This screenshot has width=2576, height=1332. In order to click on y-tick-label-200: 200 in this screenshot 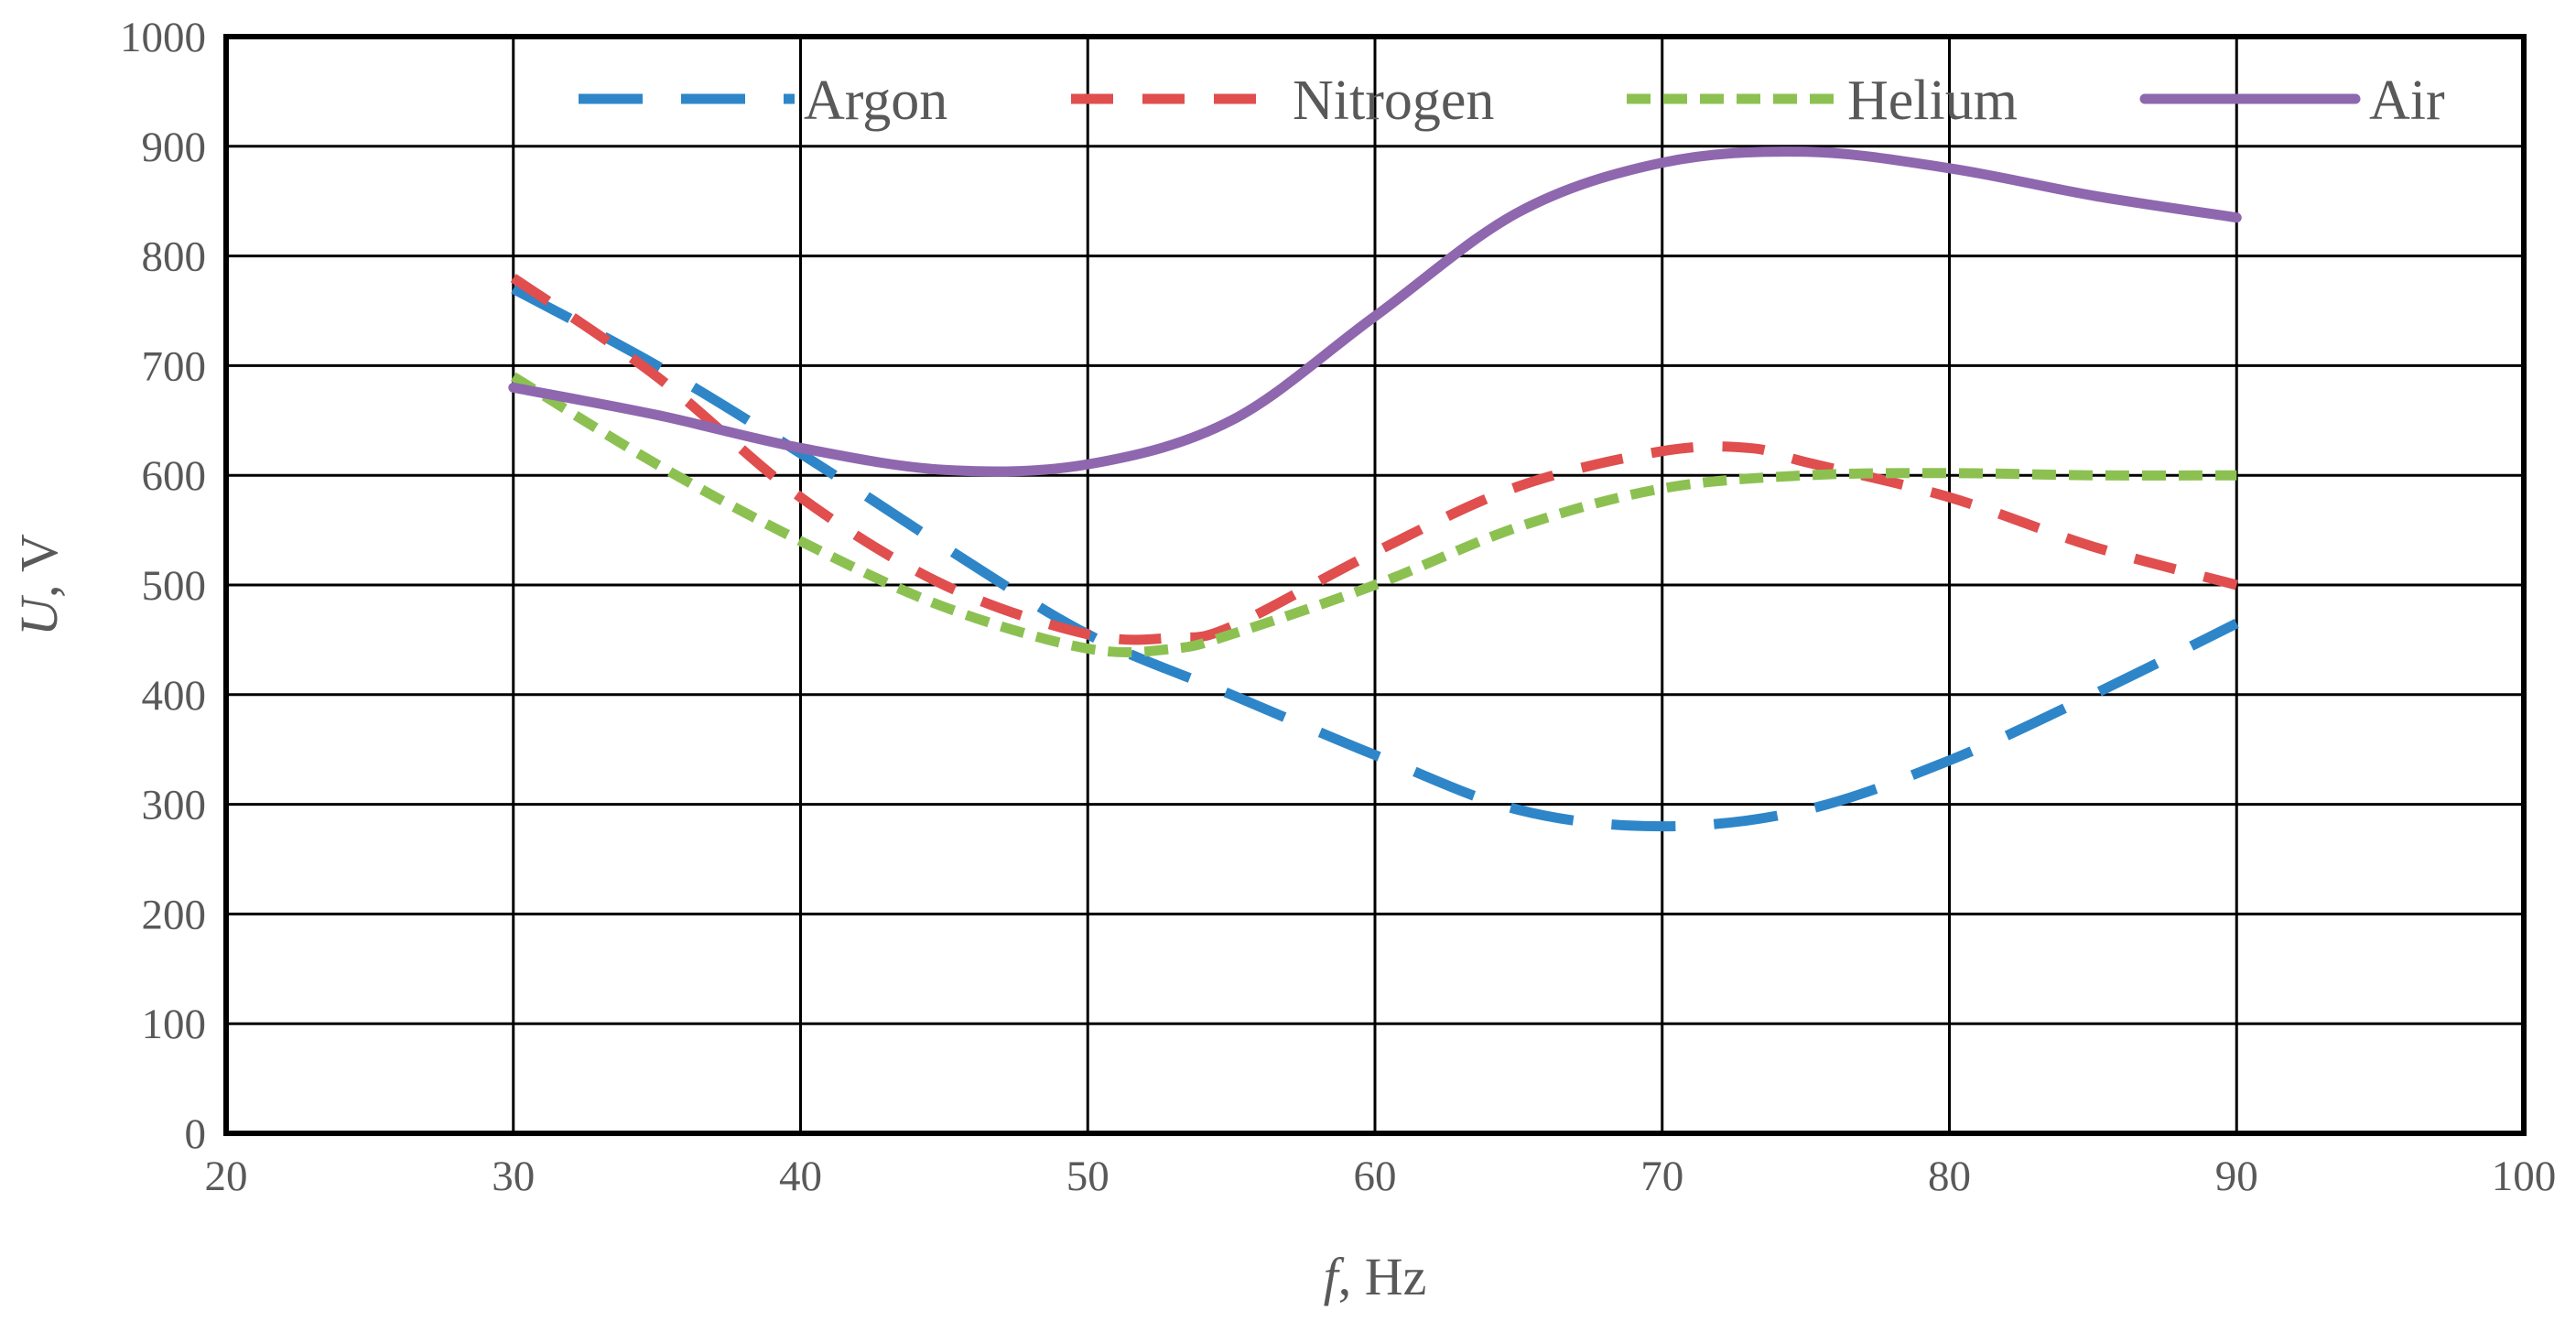, I will do `click(174, 914)`.